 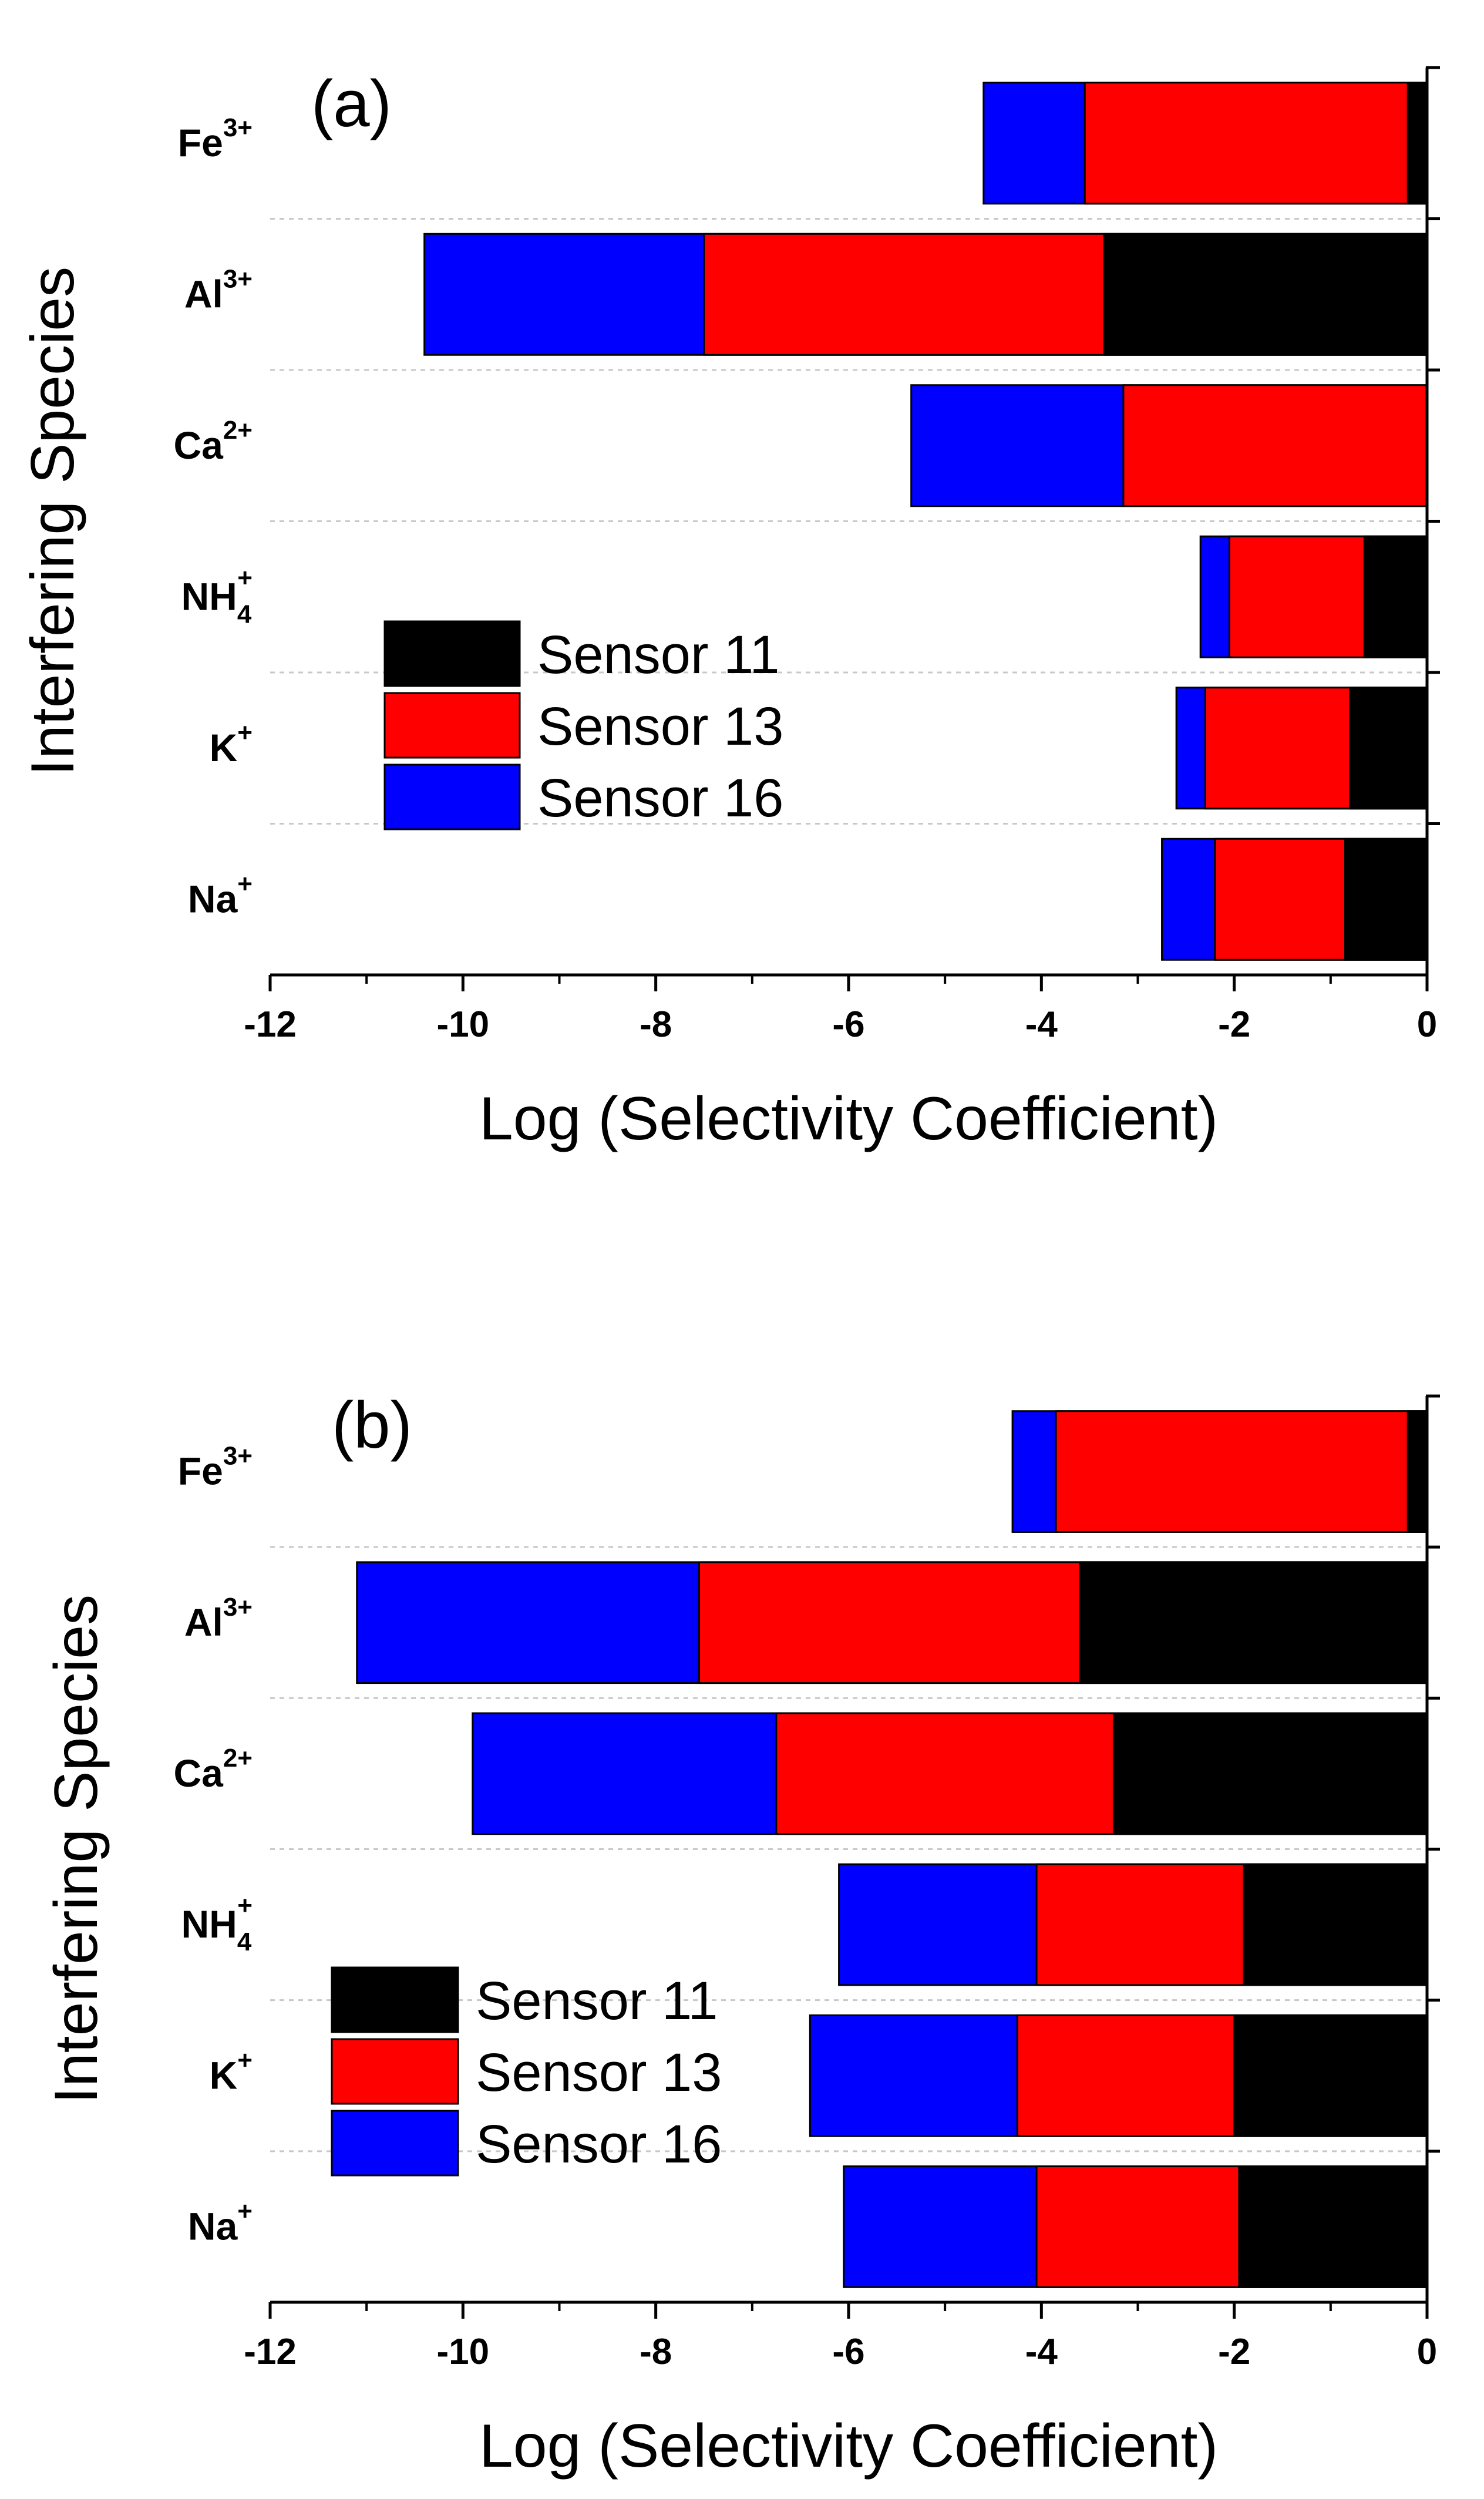 I want to click on panel-label: (b), so click(x=372, y=1425).